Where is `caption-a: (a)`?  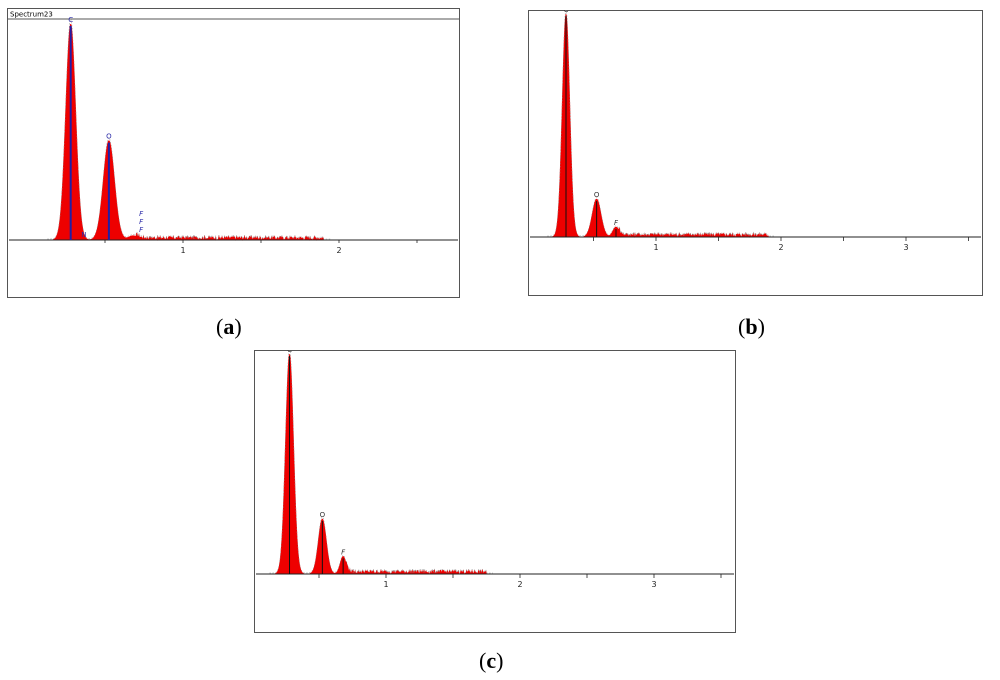
caption-a: (a) is located at coordinates (229, 326).